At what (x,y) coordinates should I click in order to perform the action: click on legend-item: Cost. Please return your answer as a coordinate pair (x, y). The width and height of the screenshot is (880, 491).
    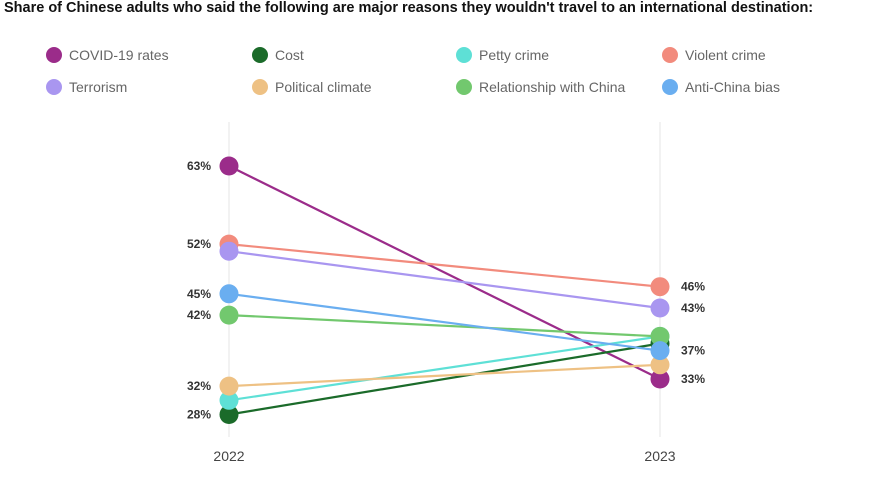
    Looking at the image, I should click on (354, 55).